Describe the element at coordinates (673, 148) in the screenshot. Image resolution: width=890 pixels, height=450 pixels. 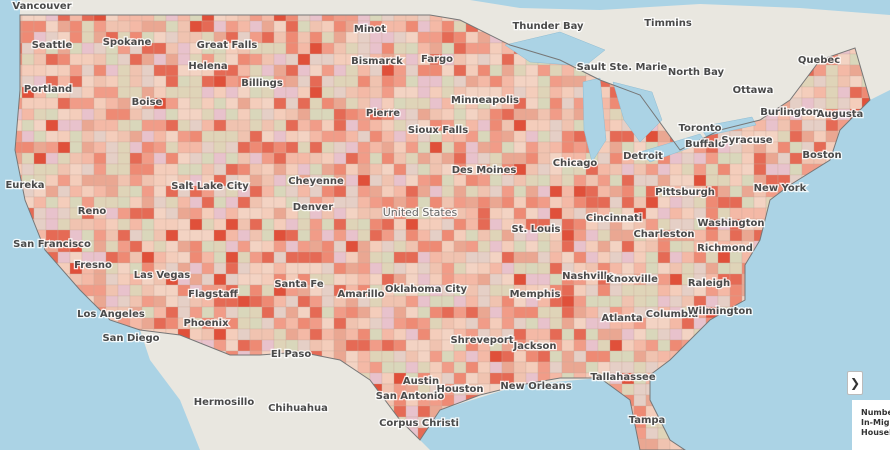
I see `lake-erie` at that location.